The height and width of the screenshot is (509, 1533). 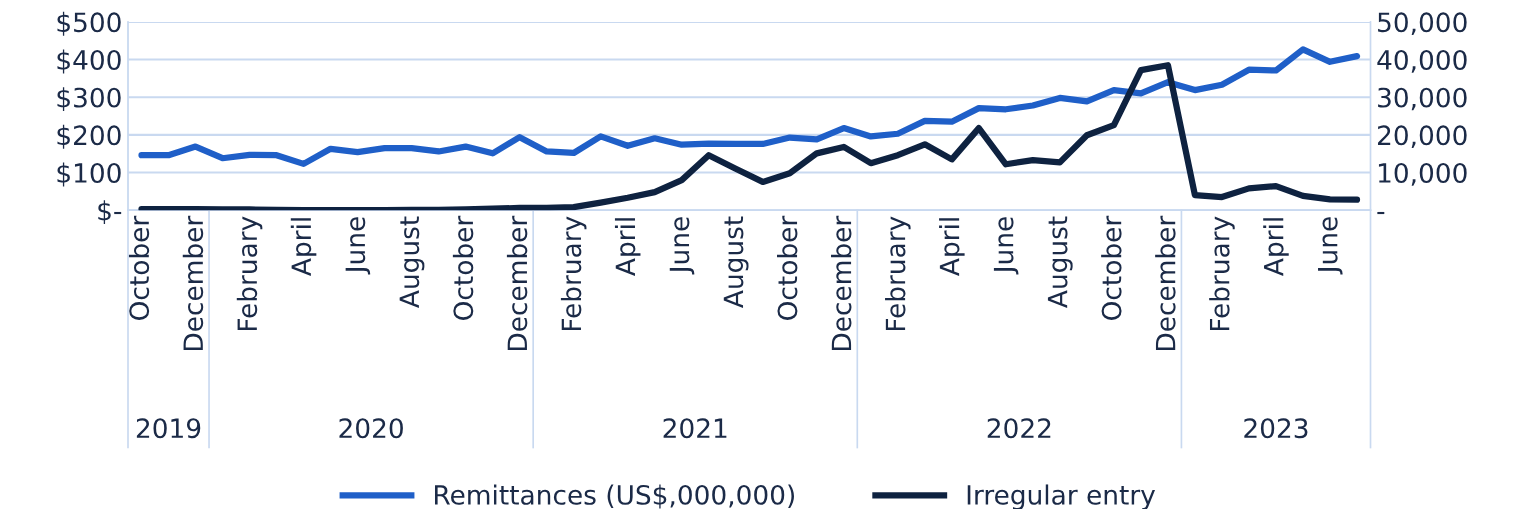 I want to click on legend-label: Irregular entry, so click(x=1061, y=496).